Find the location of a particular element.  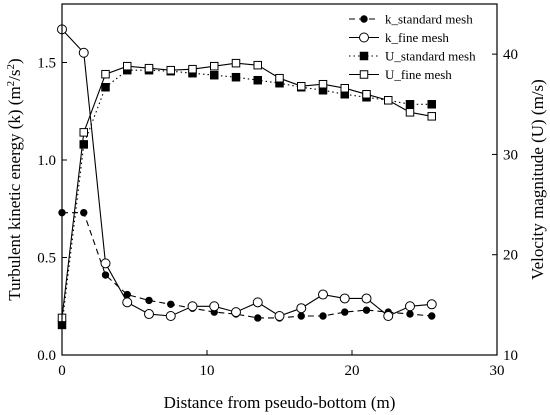

y-right-tick-label: 30 is located at coordinates (510, 155).